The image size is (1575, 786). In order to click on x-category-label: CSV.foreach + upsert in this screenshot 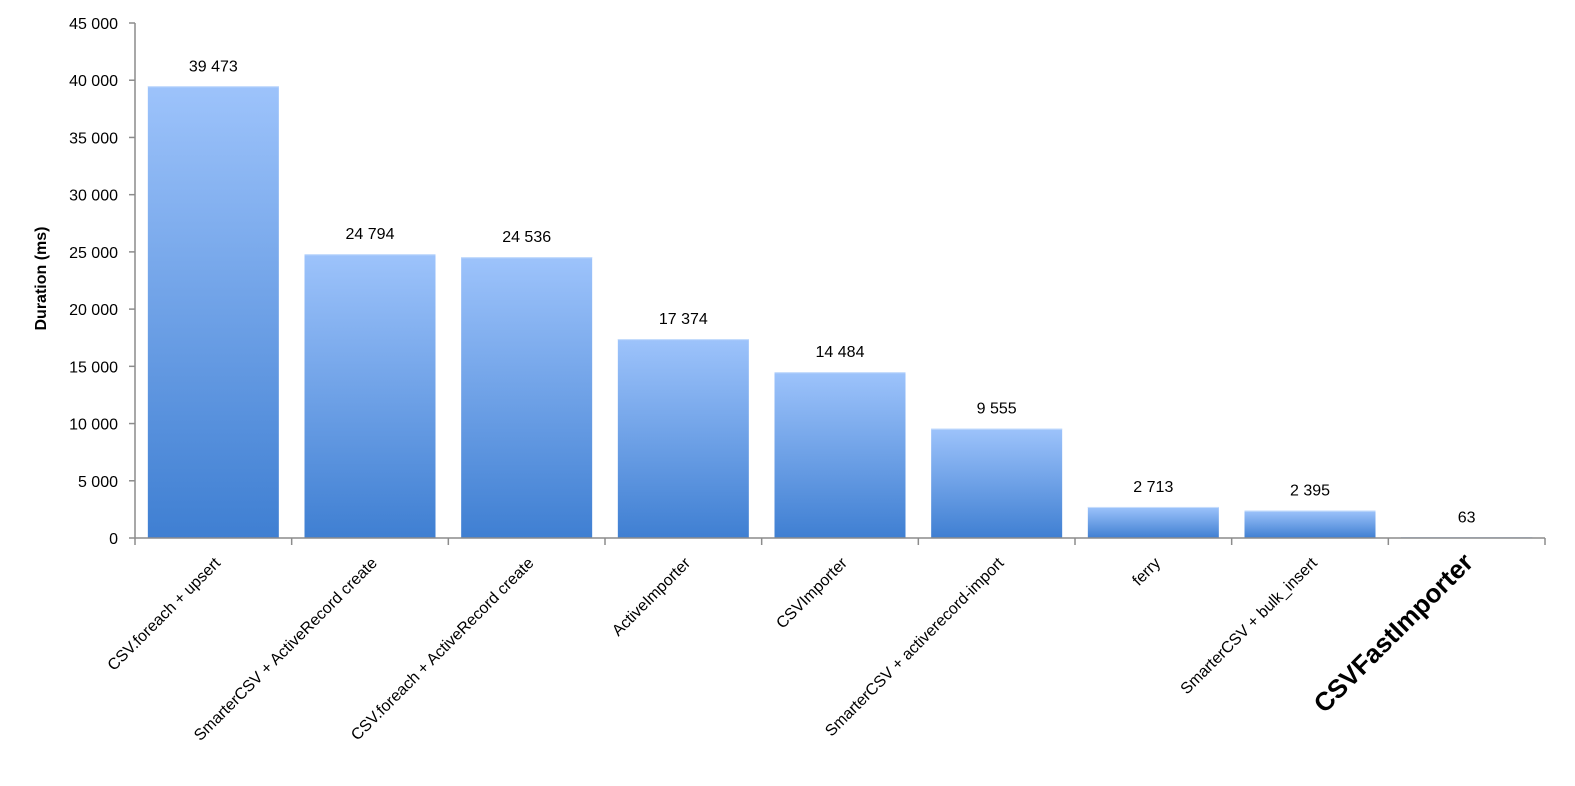, I will do `click(165, 614)`.